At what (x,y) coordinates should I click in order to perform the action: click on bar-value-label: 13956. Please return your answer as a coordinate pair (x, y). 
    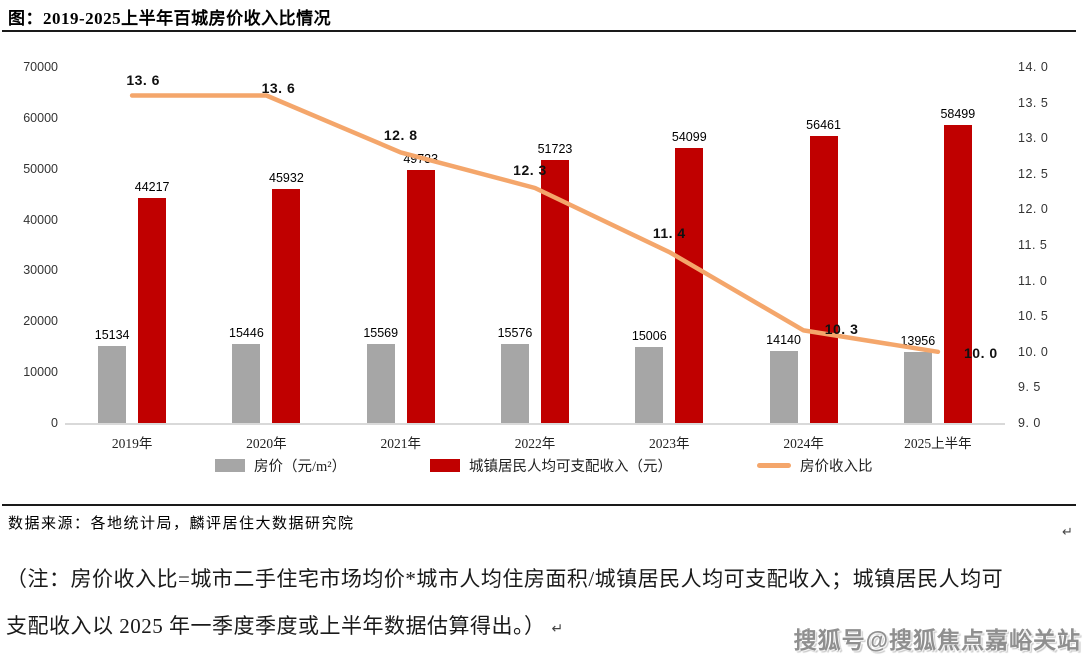
    Looking at the image, I should click on (918, 341).